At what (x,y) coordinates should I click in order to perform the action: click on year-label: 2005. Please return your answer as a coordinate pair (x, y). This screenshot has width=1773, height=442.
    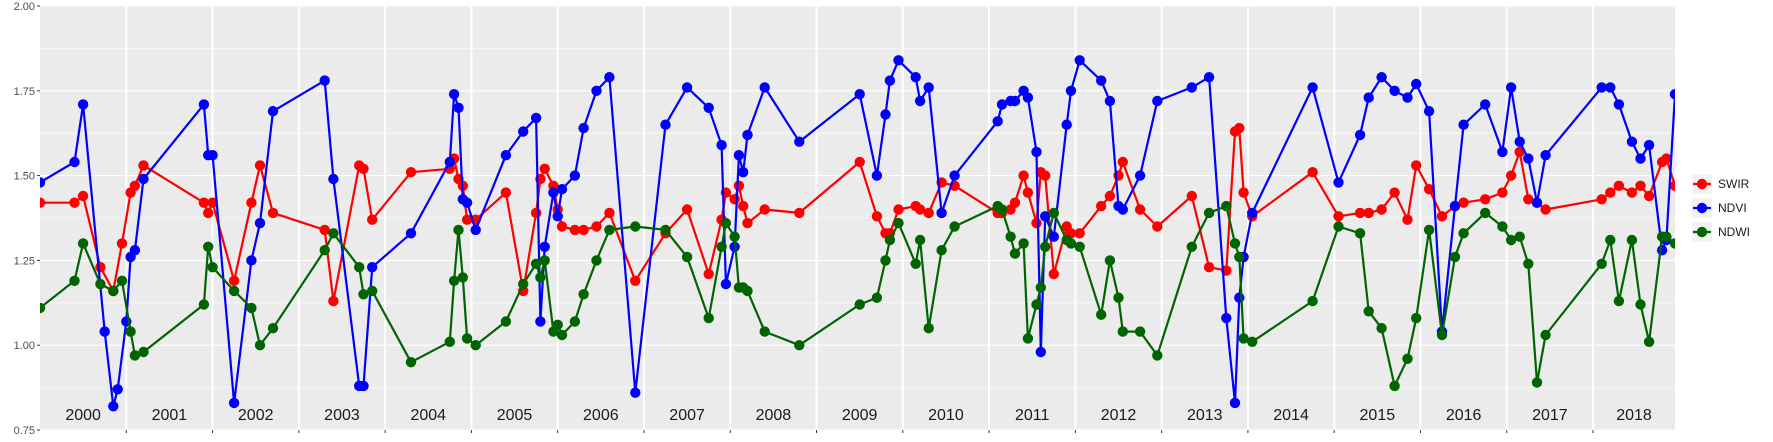
    Looking at the image, I should click on (515, 415).